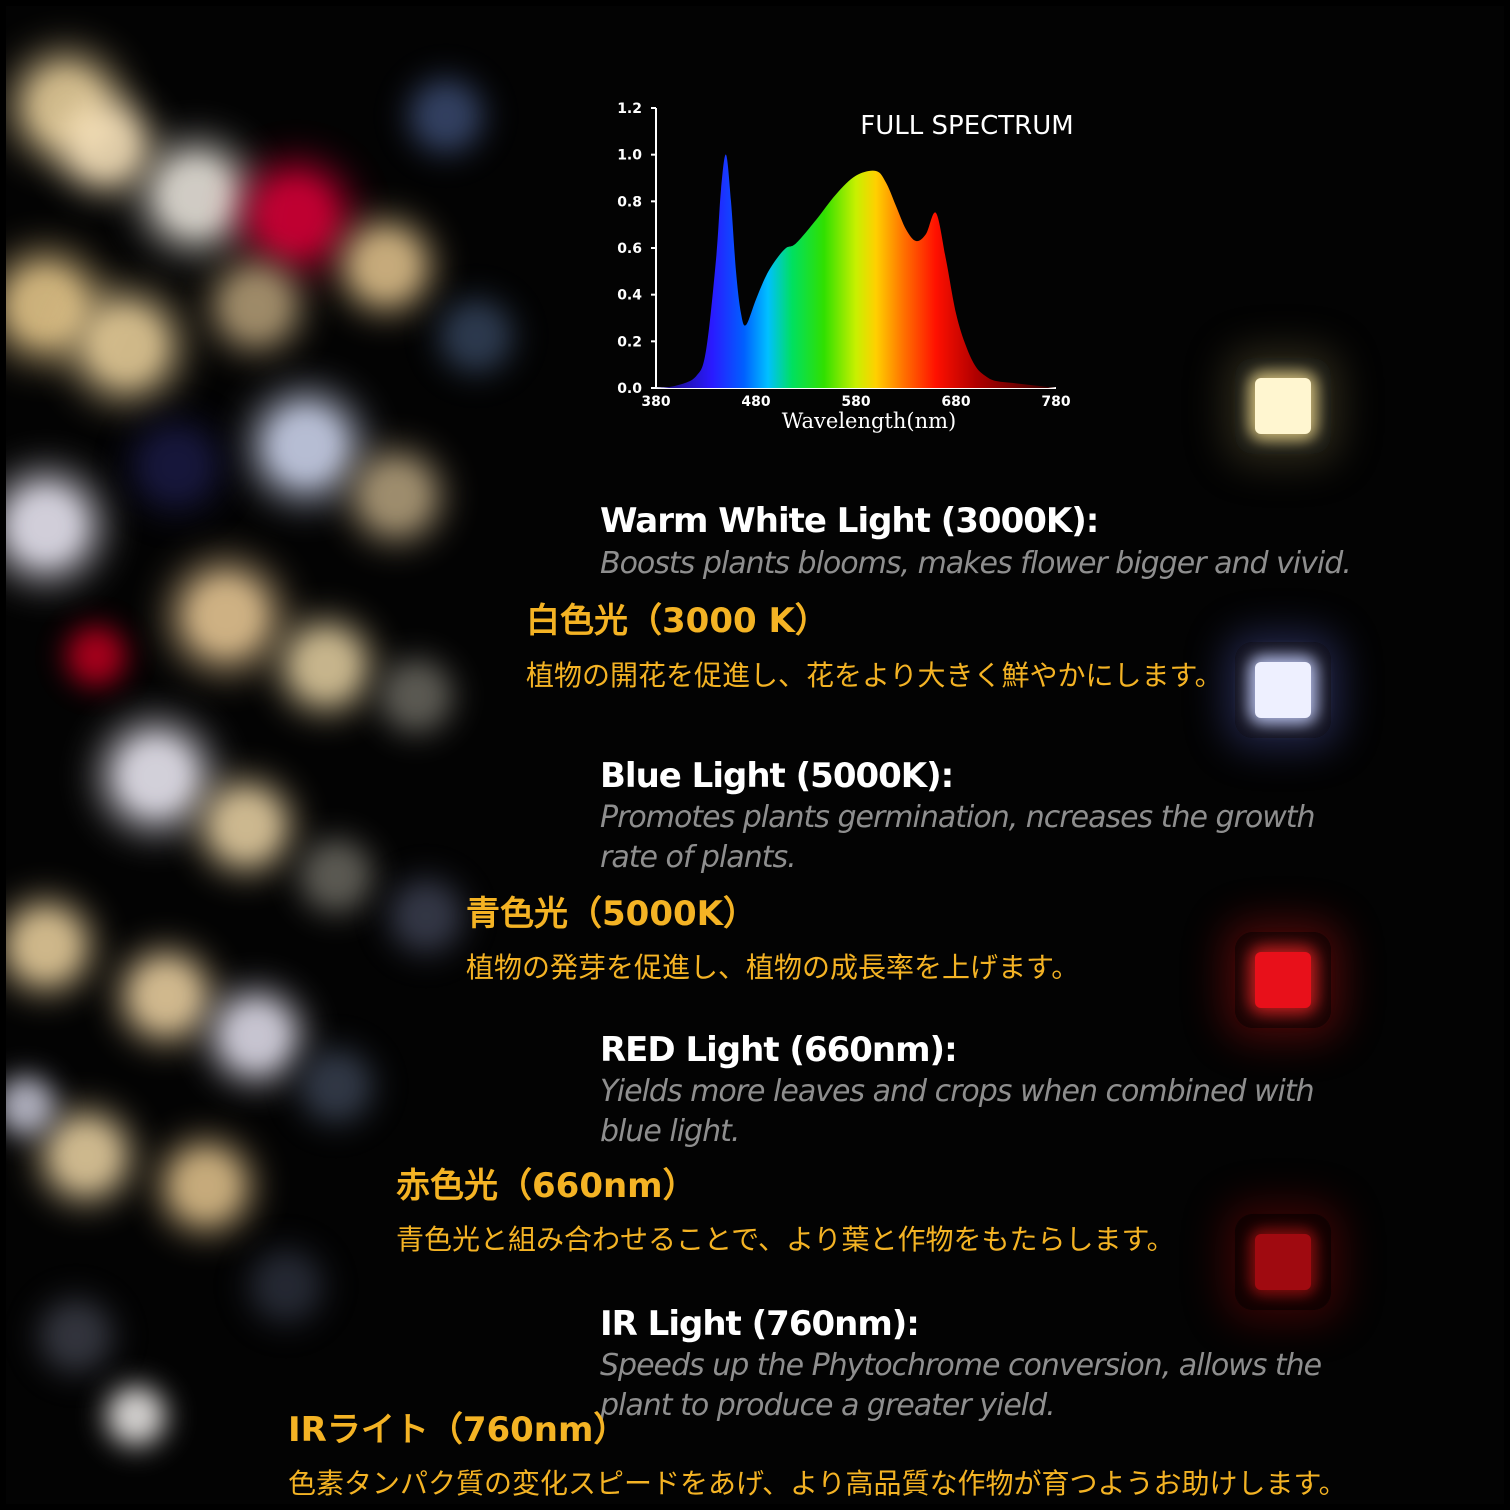  Describe the element at coordinates (874, 675) in the screenshot. I see `warm-white-jp-description: 植物の開花を促進し、花をより大きく鮮やかにします。` at that location.